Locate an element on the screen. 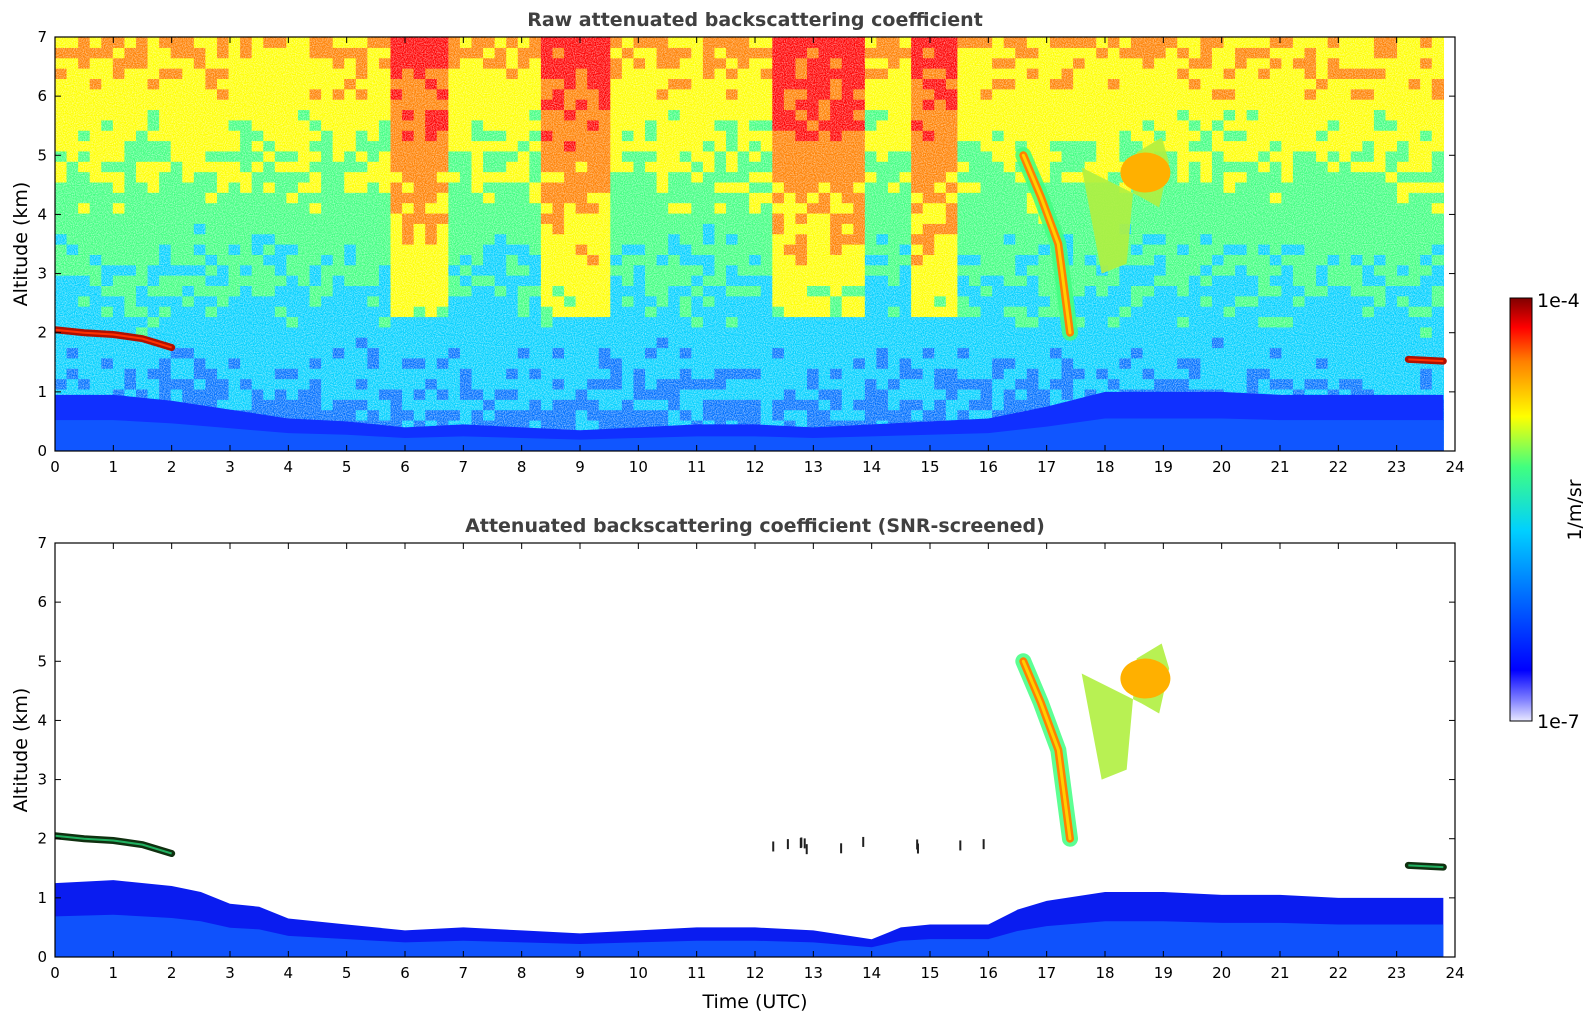  y-tick-label: 0 is located at coordinates (42, 451).